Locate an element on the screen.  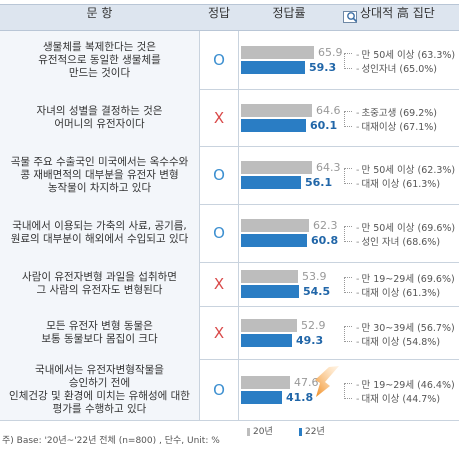
group-label: - 대재 이상 (61.3%) is located at coordinates (398, 183).